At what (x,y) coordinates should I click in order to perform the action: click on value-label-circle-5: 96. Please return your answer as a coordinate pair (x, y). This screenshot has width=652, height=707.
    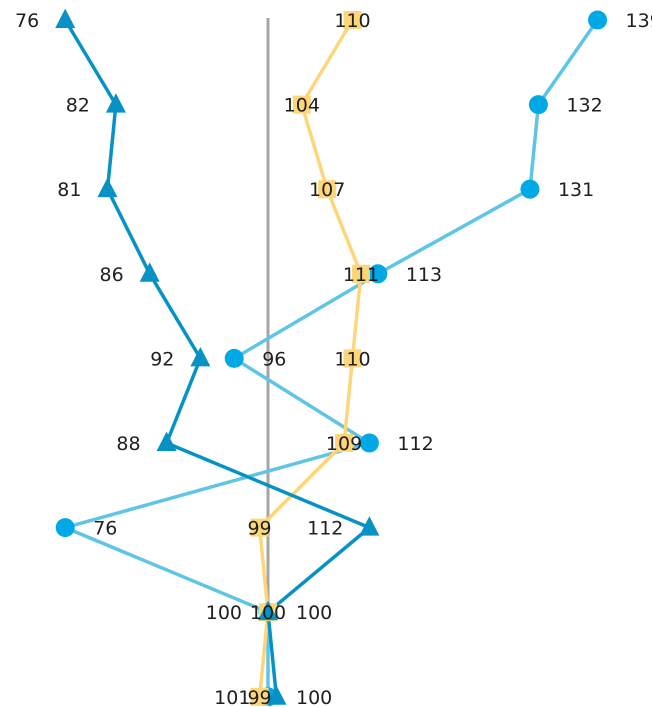
    Looking at the image, I should click on (274, 359).